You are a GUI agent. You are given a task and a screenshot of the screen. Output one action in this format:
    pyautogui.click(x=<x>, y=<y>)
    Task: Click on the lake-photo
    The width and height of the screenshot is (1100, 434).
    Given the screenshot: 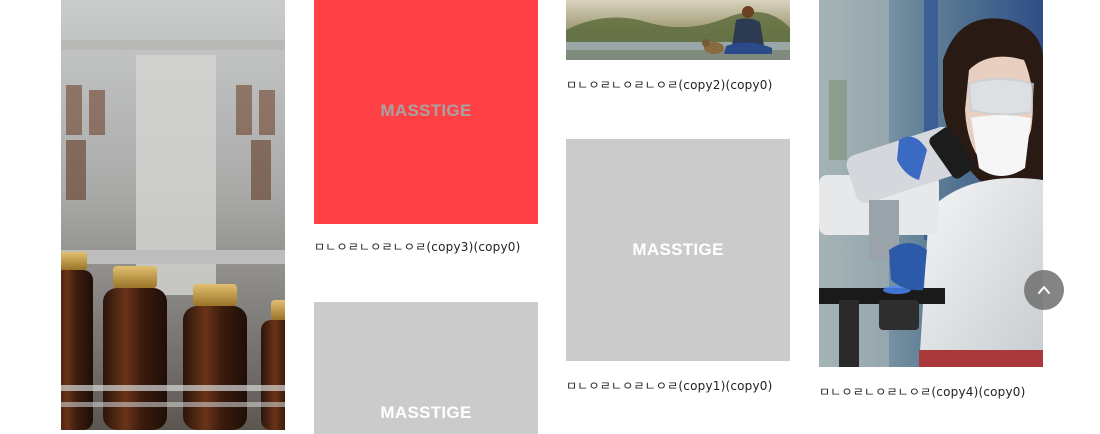 What is the action you would take?
    pyautogui.click(x=678, y=30)
    